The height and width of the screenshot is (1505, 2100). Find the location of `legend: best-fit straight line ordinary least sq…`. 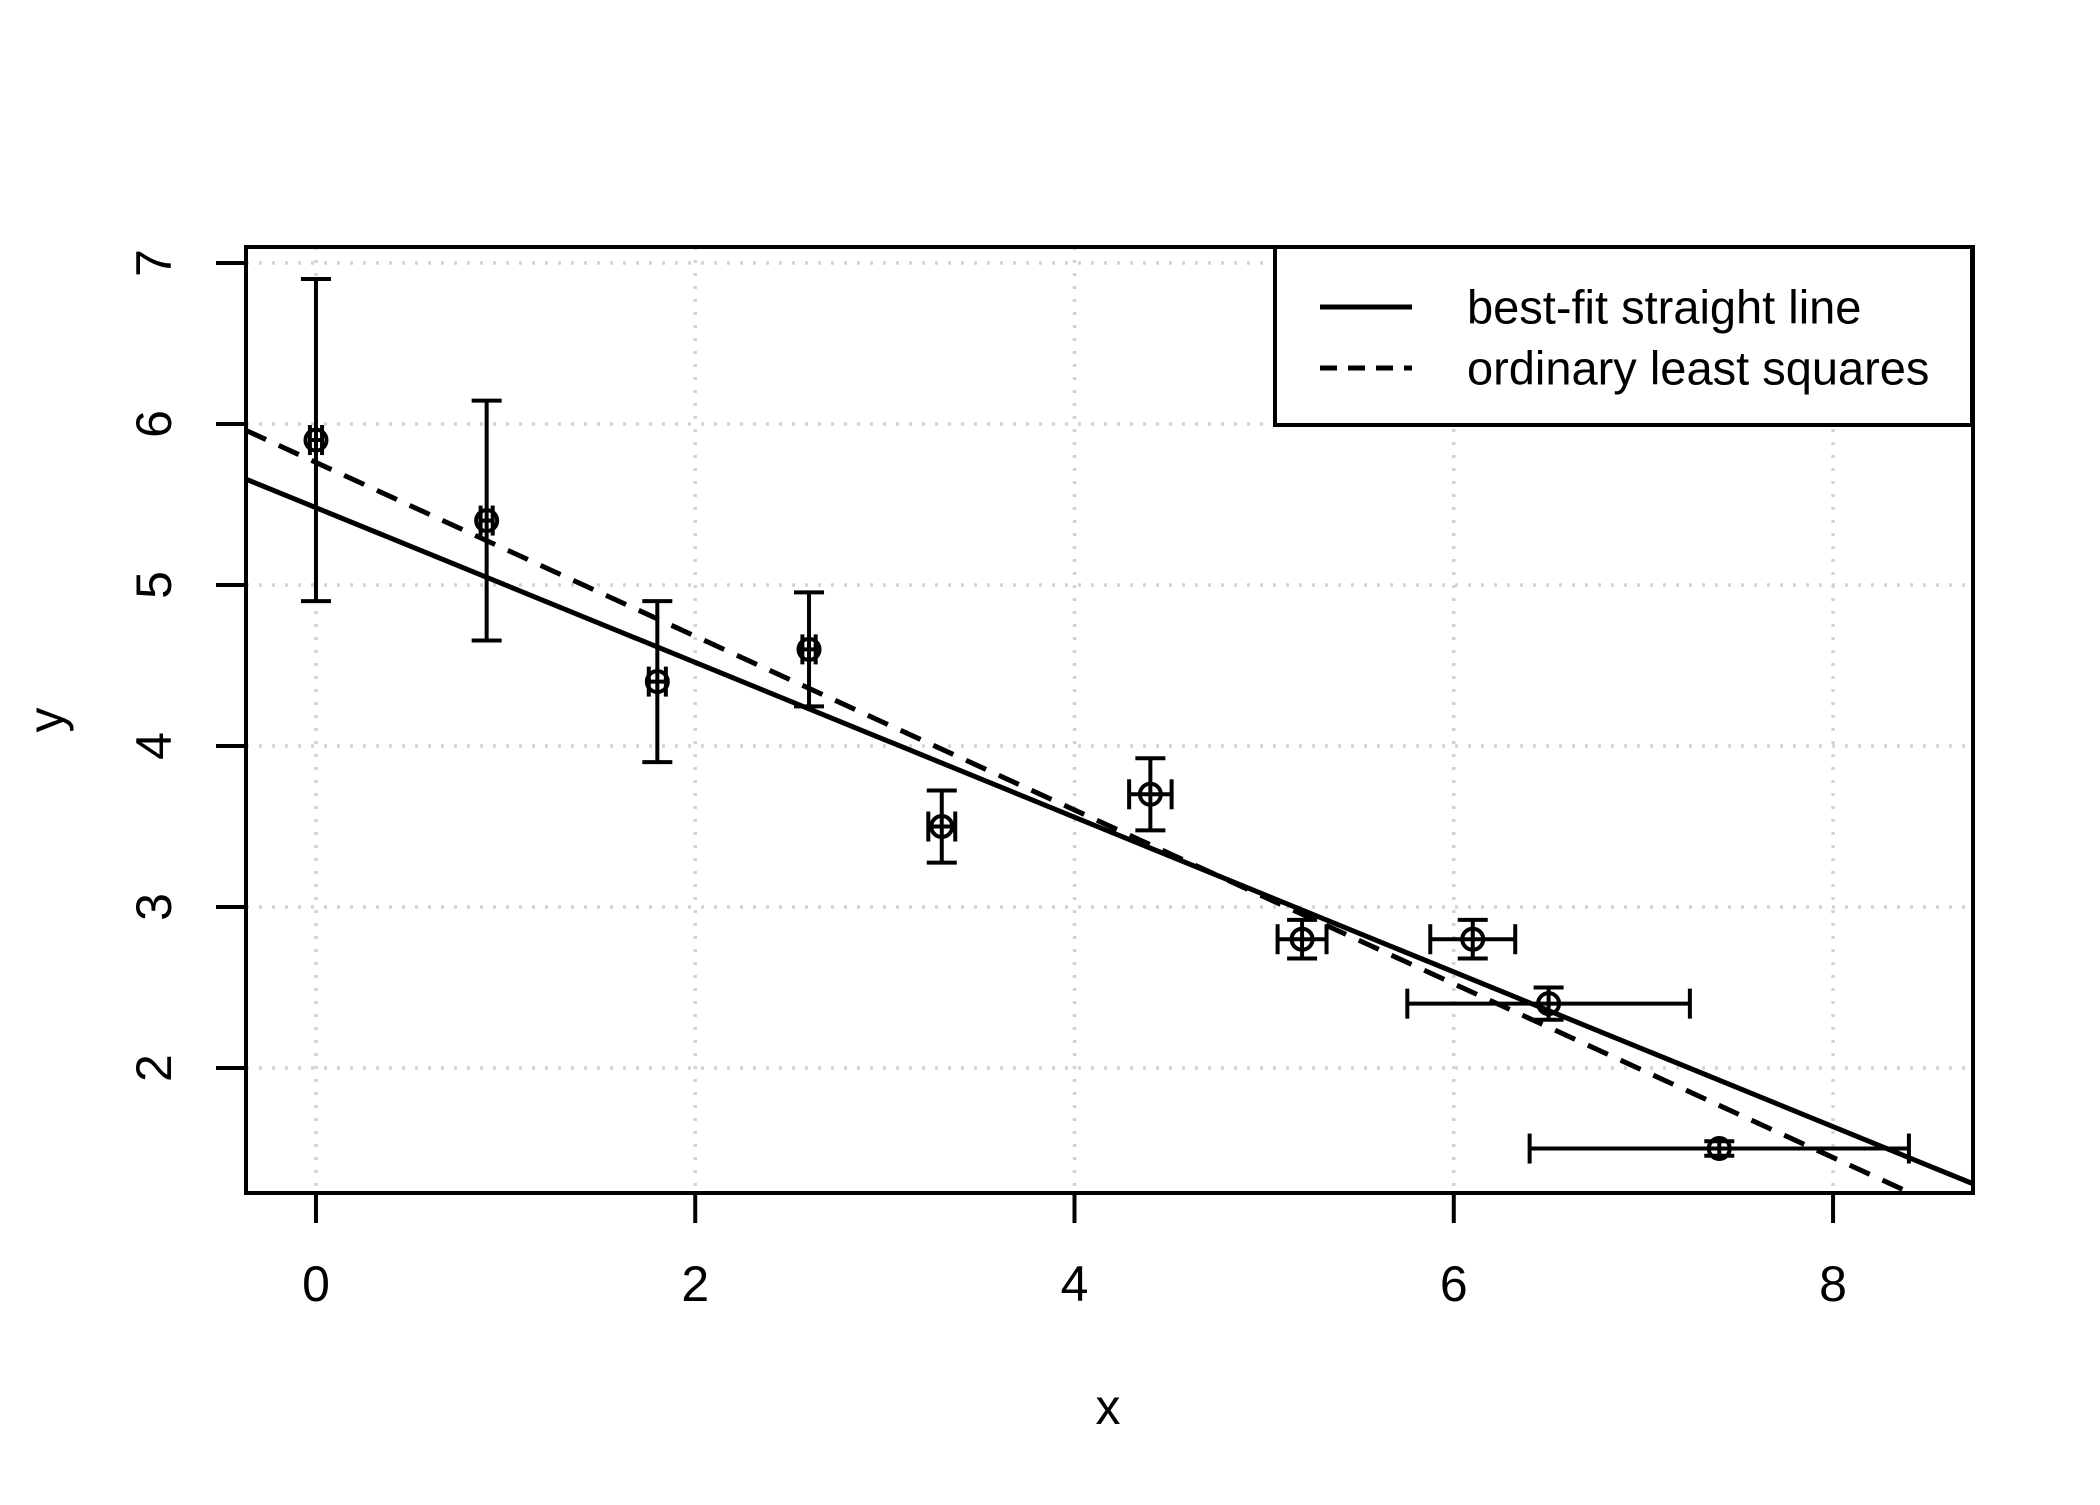

legend: best-fit straight line ordinary least sq… is located at coordinates (1623, 336).